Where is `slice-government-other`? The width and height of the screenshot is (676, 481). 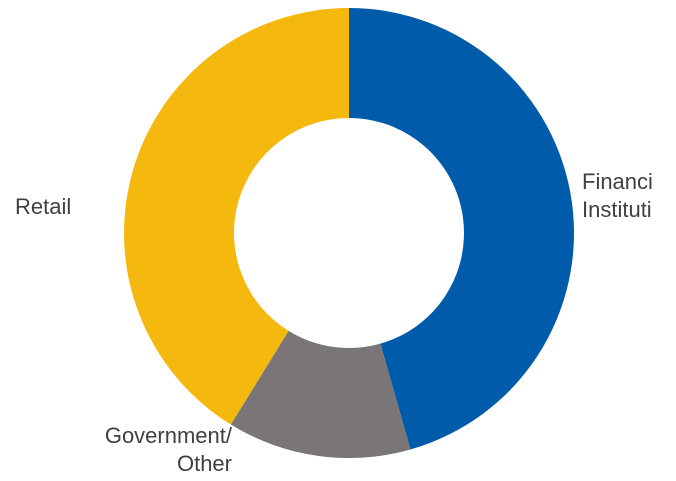 slice-government-other is located at coordinates (320, 394).